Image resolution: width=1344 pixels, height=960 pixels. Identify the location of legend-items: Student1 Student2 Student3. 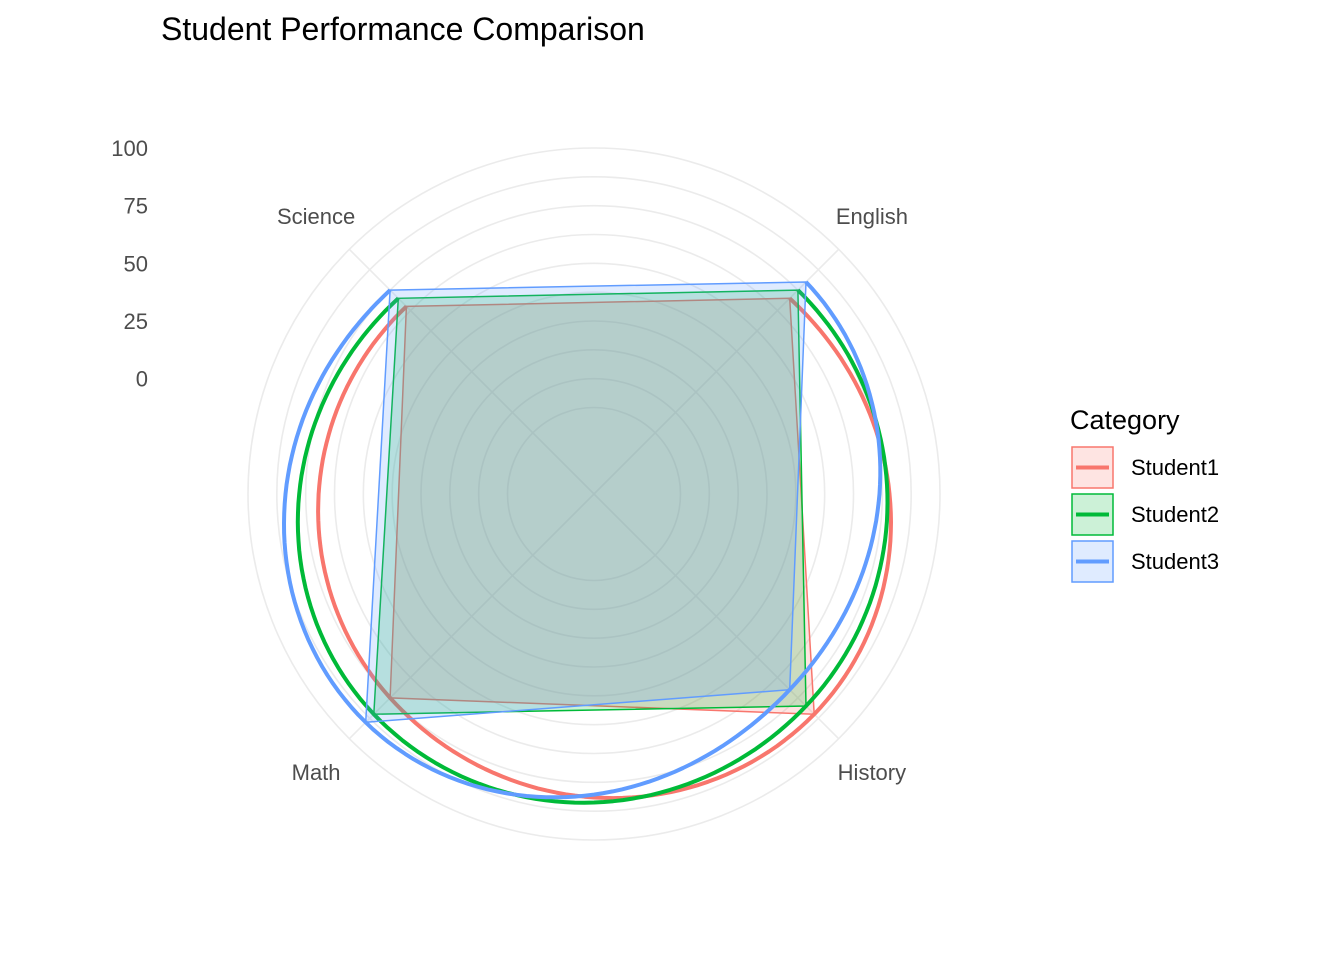
(1145, 514).